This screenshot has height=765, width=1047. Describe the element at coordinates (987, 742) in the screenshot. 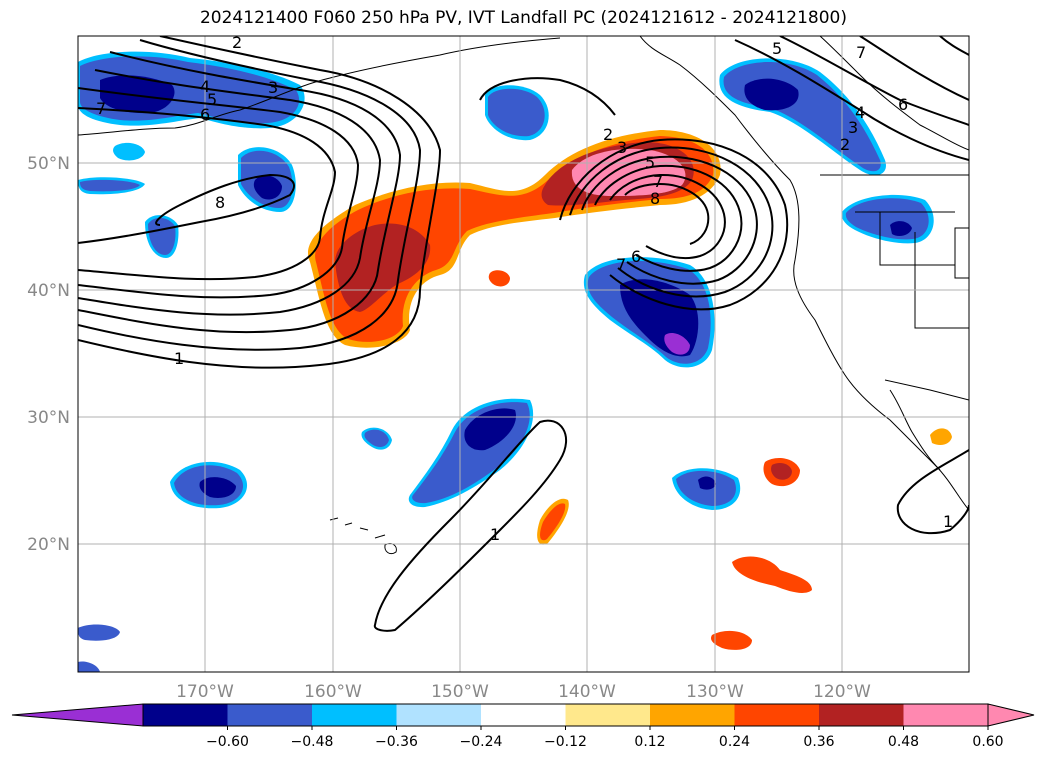

I see `colorbar-tick-label: 0.60` at that location.